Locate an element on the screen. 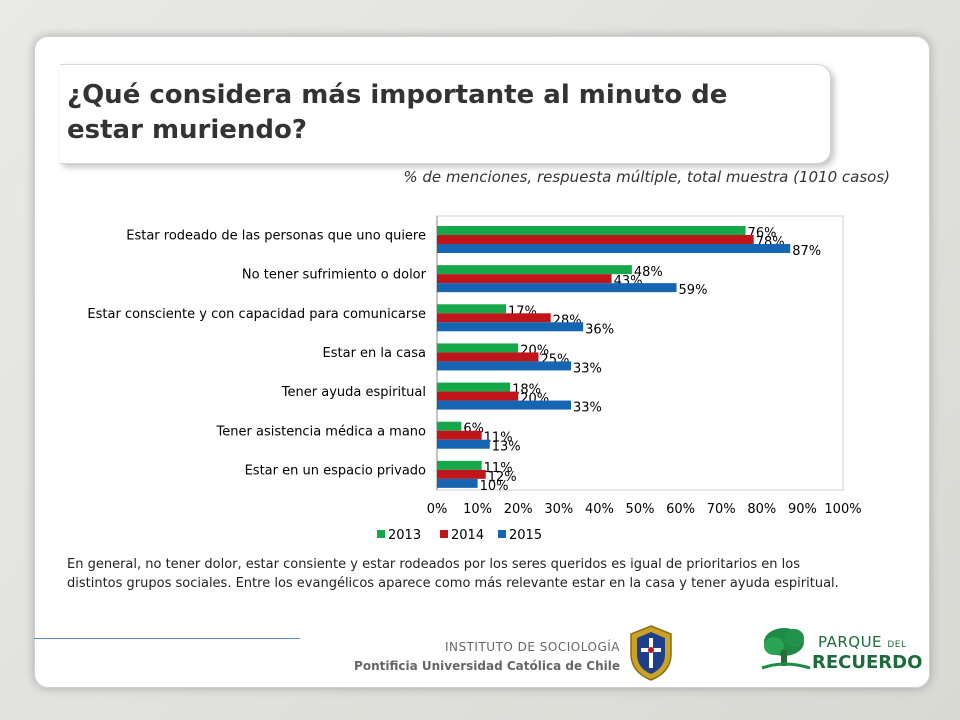 Image resolution: width=960 pixels, height=720 pixels. x-tick-label: 30% is located at coordinates (558, 509).